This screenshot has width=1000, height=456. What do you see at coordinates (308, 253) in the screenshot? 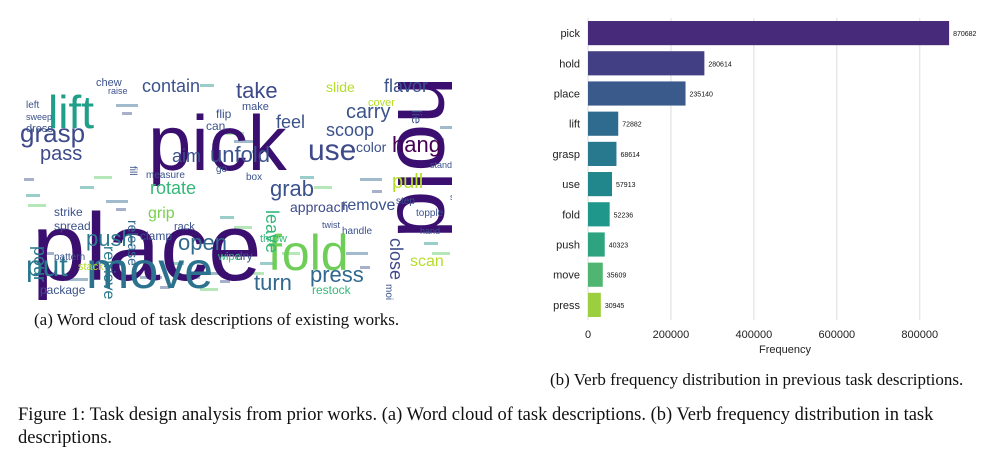
I see `word-cloud-word: fold` at bounding box center [308, 253].